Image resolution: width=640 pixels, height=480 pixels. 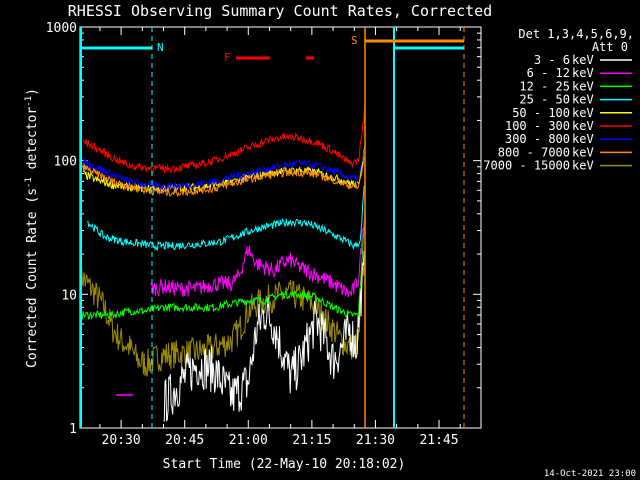 What do you see at coordinates (354, 40) in the screenshot?
I see `saa-label: S` at bounding box center [354, 40].